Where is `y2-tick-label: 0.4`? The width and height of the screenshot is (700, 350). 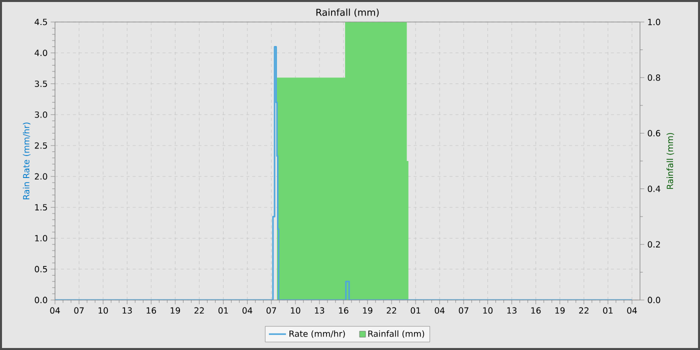 y2-tick-label: 0.4 is located at coordinates (654, 189).